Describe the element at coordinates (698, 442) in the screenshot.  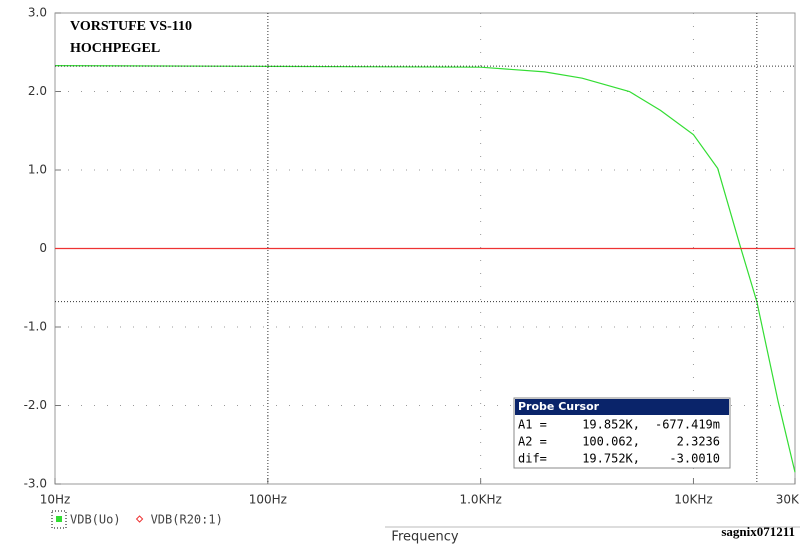
I see `cursor-y-value: 2.3236` at that location.